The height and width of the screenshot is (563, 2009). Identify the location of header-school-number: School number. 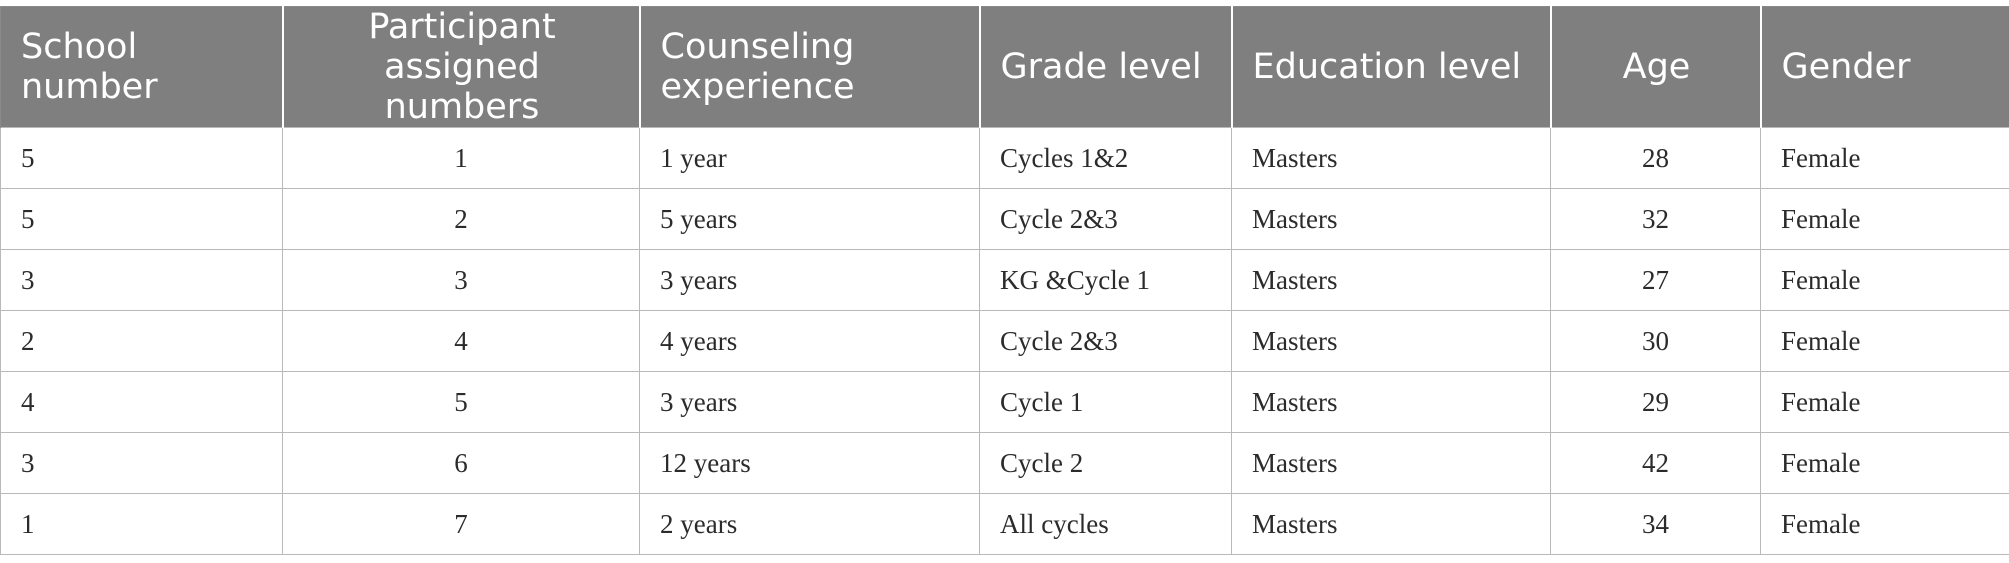
(141, 67).